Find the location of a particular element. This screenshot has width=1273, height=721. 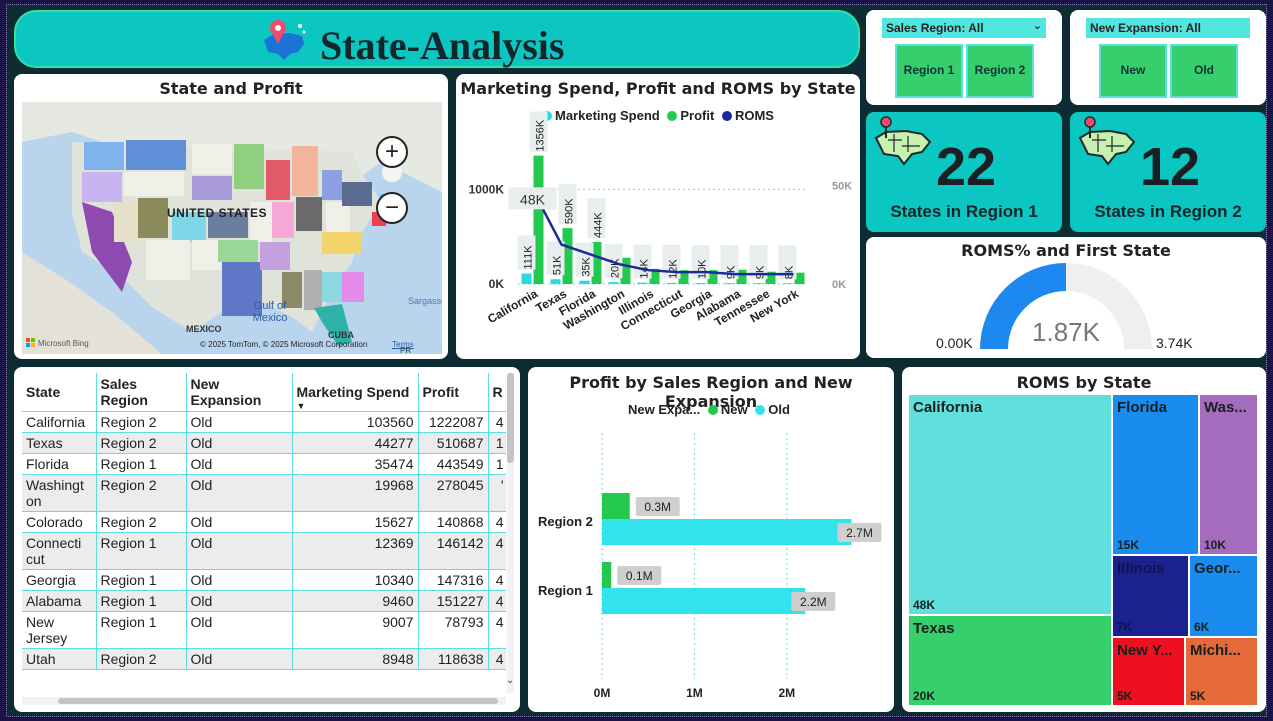

svg-text: 12K is located at coordinates (674, 269).